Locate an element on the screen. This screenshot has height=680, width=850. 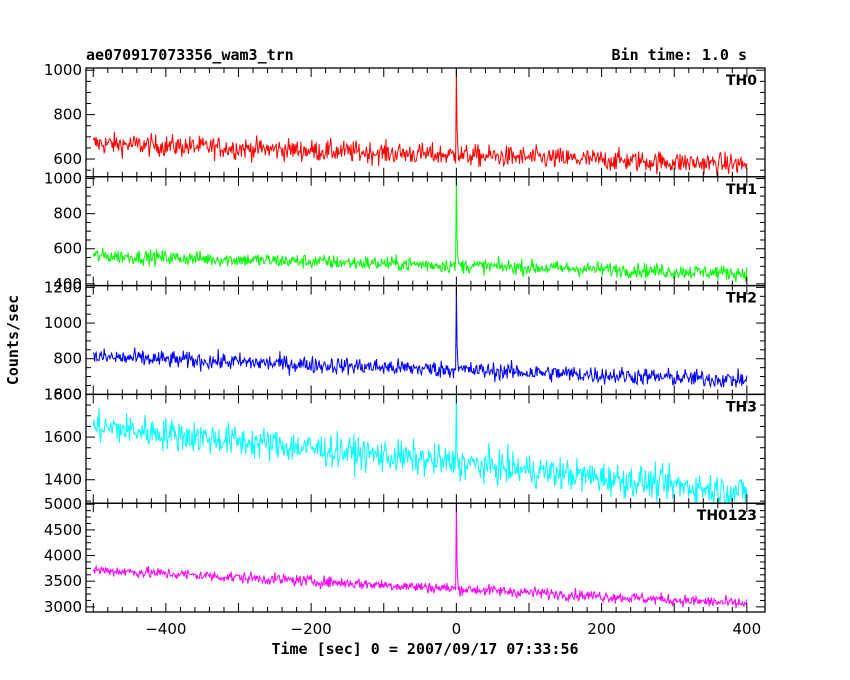
panel-label-th3: TH3 is located at coordinates (741, 407).